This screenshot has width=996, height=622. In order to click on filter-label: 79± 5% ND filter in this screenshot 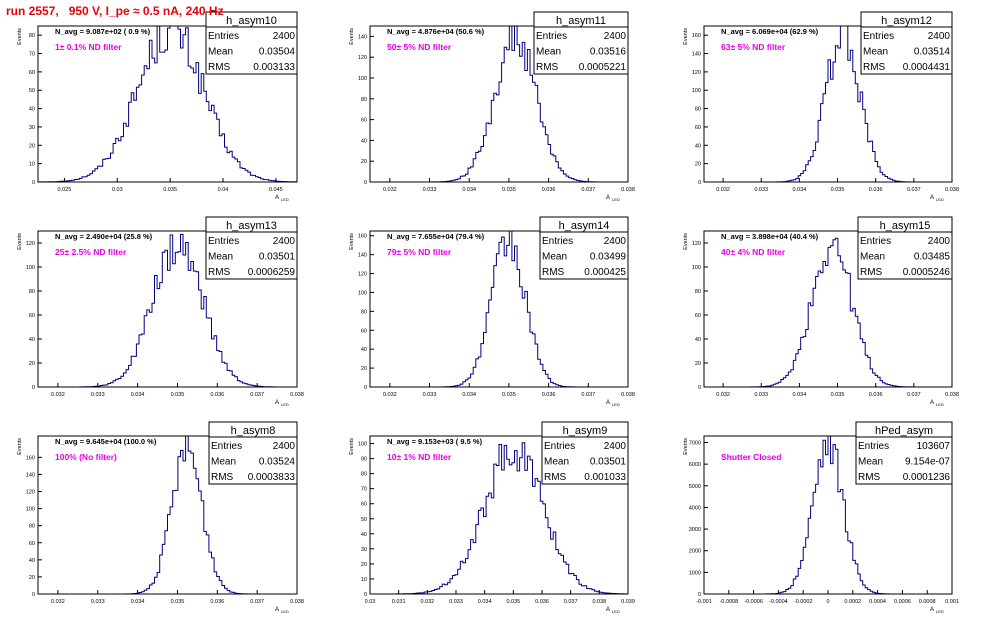, I will do `click(419, 252)`.